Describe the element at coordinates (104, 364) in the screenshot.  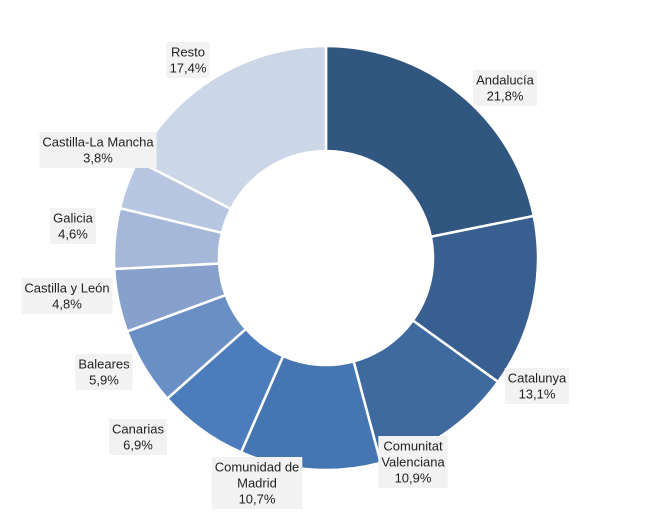
I see `category-label: Baleares` at that location.